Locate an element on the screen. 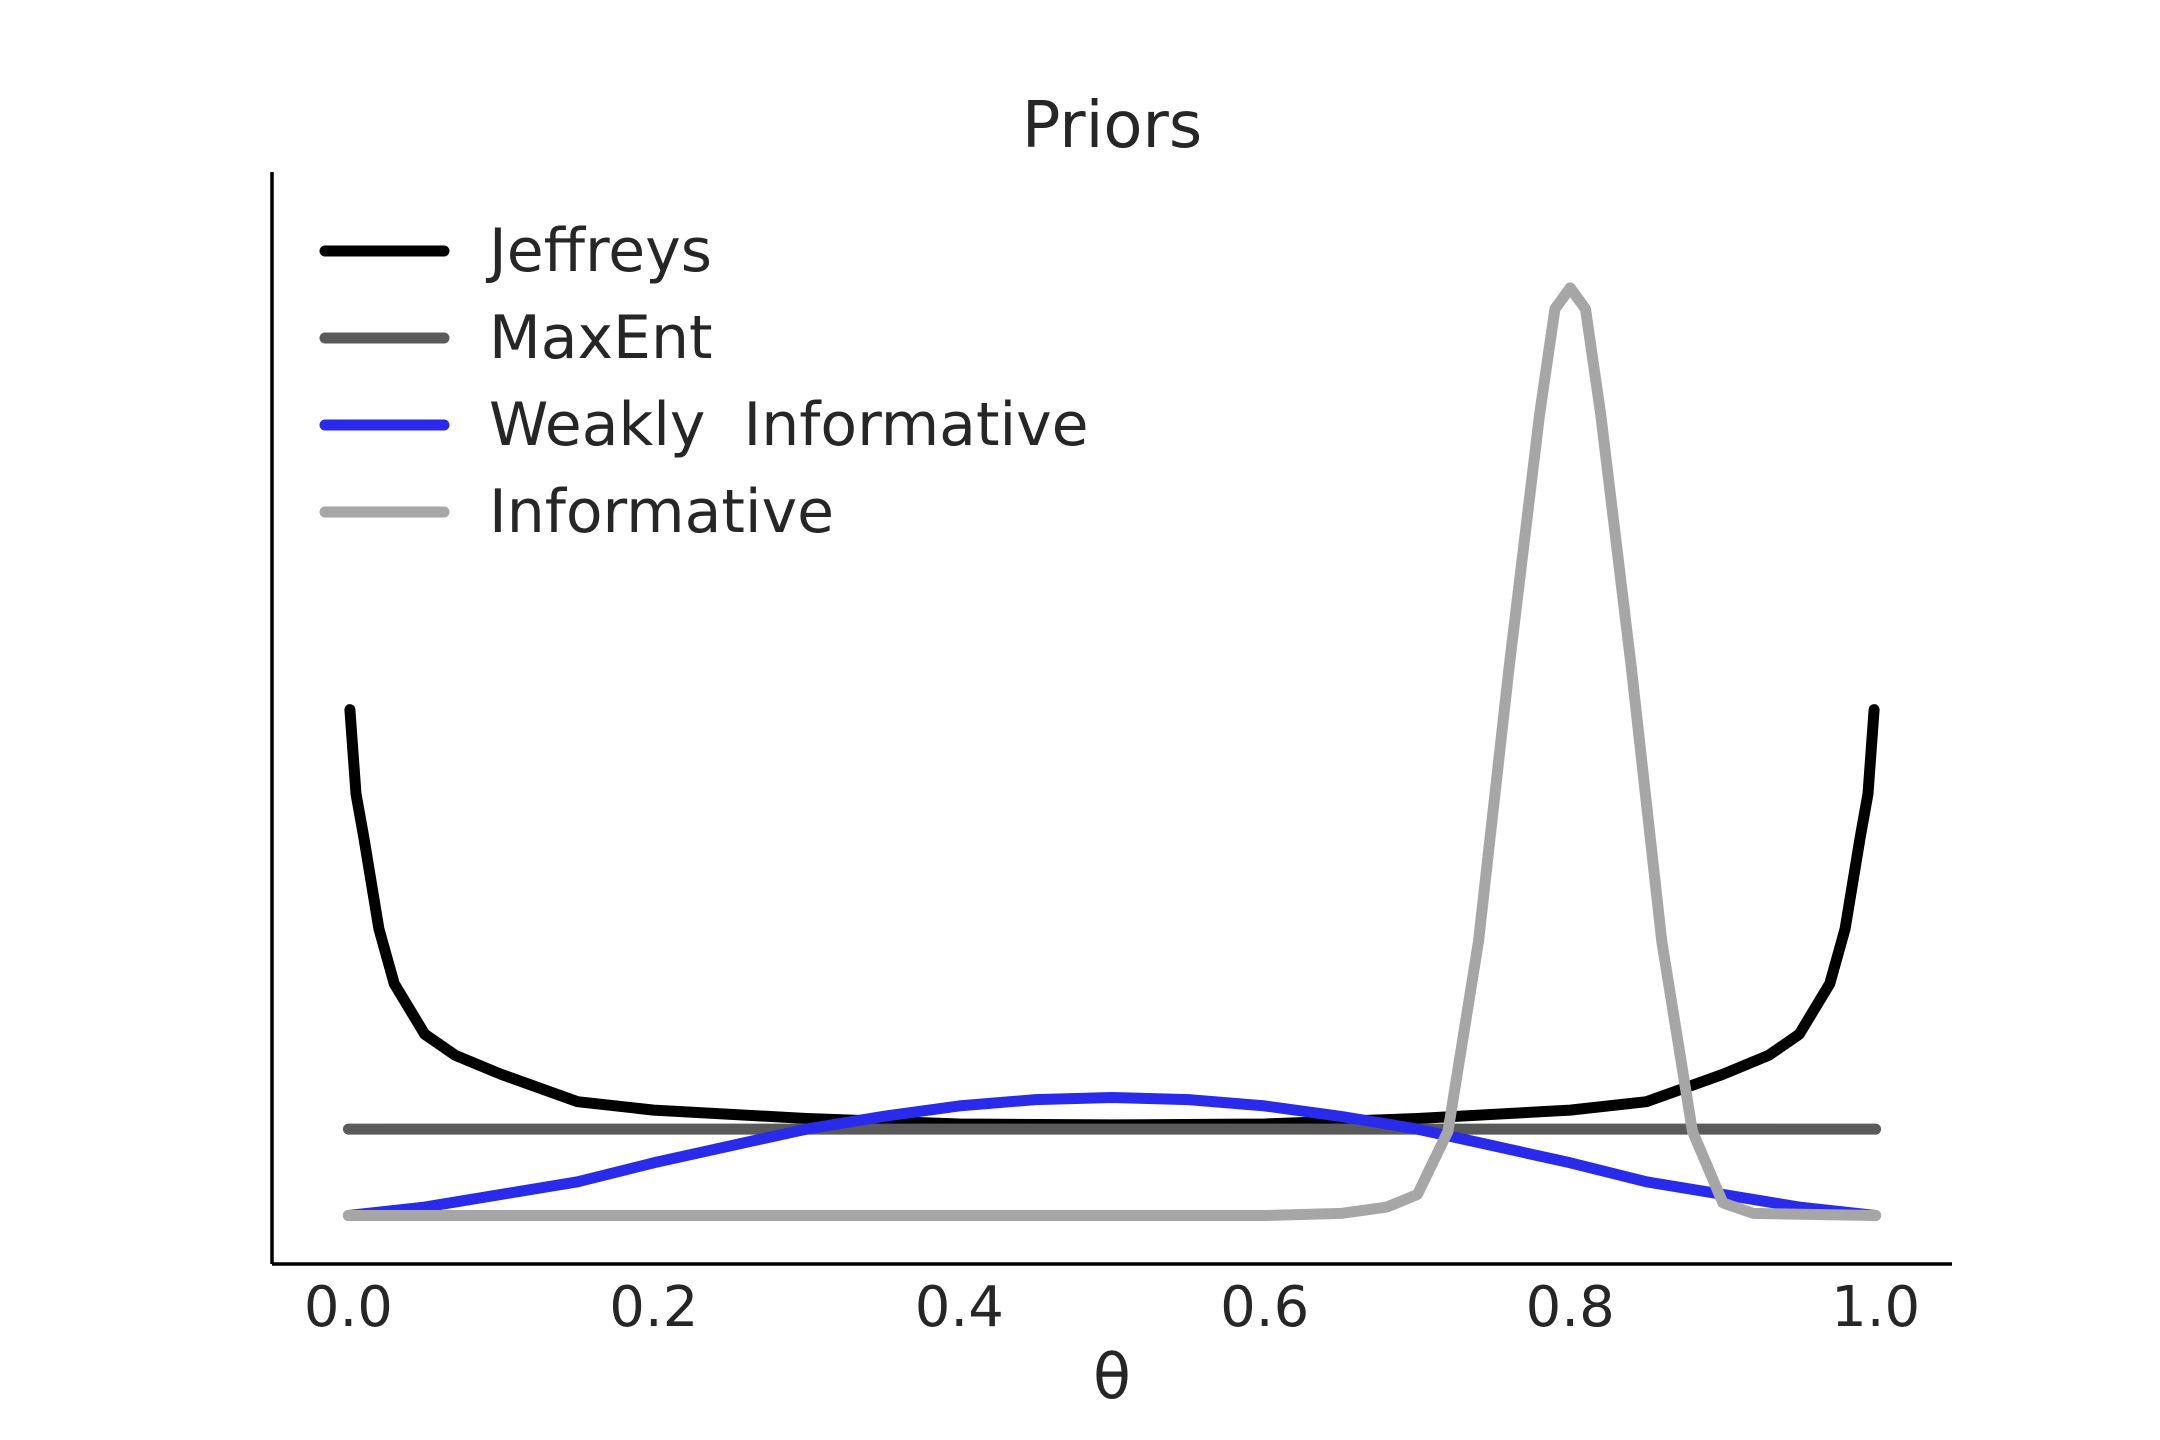  chart-title: Priors is located at coordinates (1112, 126).